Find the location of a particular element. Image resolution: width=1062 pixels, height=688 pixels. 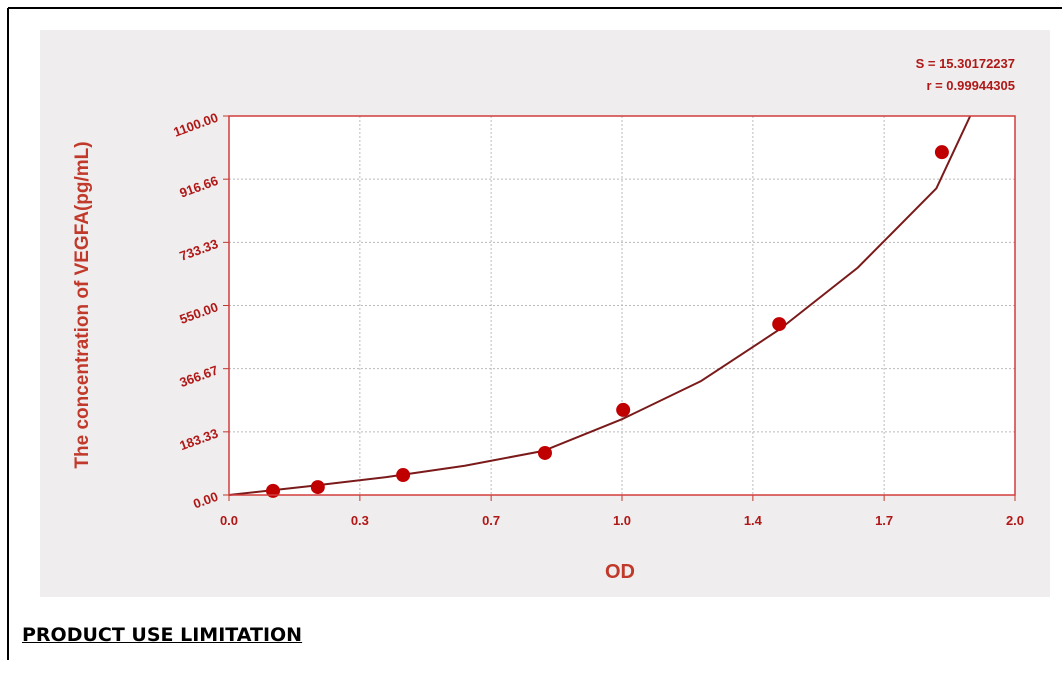

section-heading: PRODUCT USE LIMITATION is located at coordinates (162, 635).